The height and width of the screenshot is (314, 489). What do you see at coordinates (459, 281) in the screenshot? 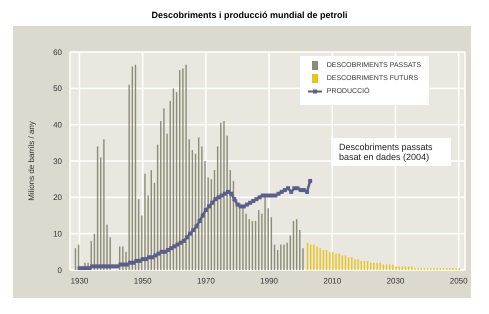
I see `x-tick-label: 2050` at bounding box center [459, 281].